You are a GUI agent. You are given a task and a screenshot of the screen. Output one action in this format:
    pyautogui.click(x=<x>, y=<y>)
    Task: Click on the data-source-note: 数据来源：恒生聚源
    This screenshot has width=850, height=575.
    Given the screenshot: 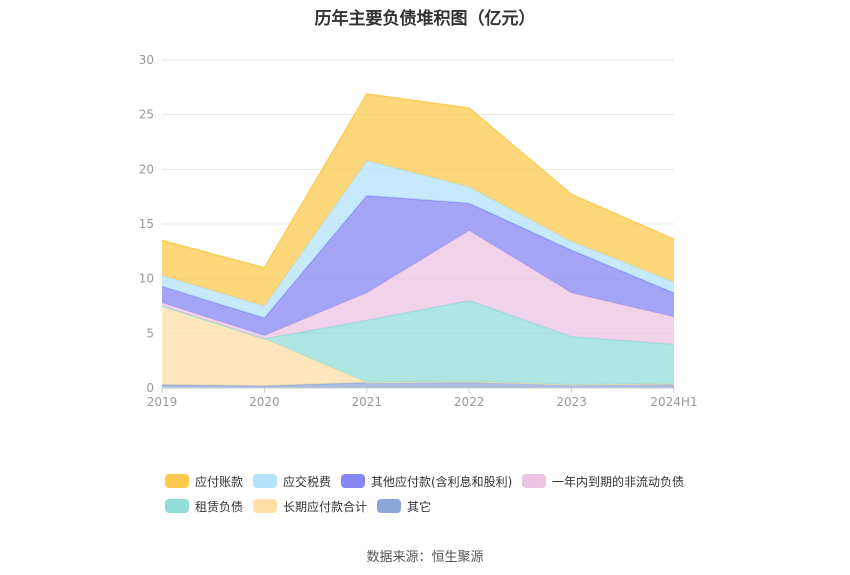 What is the action you would take?
    pyautogui.click(x=425, y=557)
    